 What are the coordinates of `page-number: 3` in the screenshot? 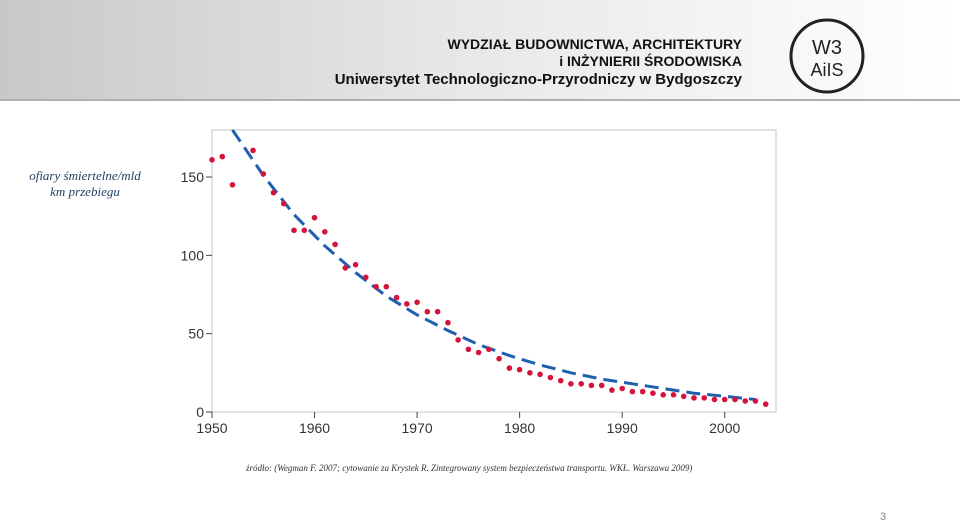 It's located at (883, 517).